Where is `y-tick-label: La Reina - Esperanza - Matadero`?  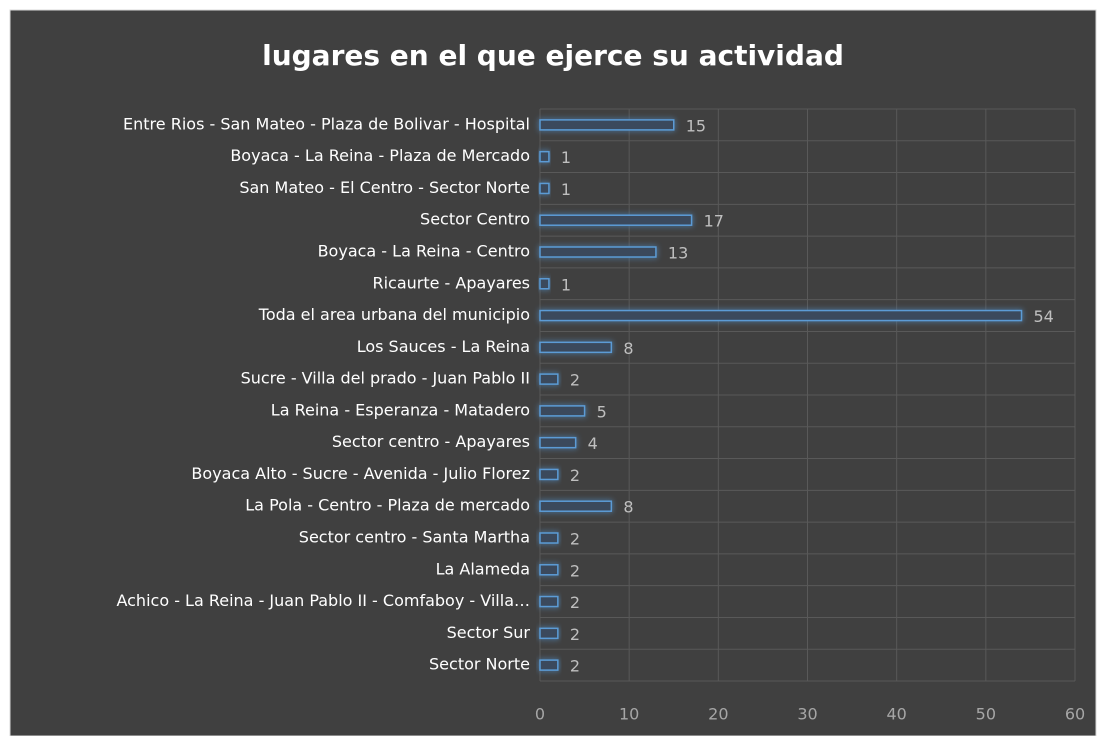
y-tick-label: La Reina - Esperanza - Matadero is located at coordinates (400, 409).